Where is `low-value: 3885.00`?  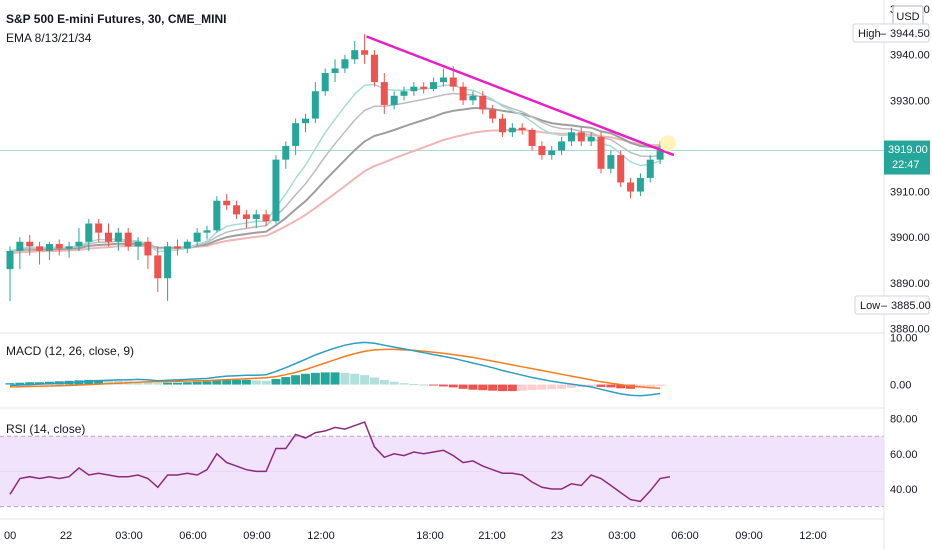
low-value: 3885.00 is located at coordinates (911, 306).